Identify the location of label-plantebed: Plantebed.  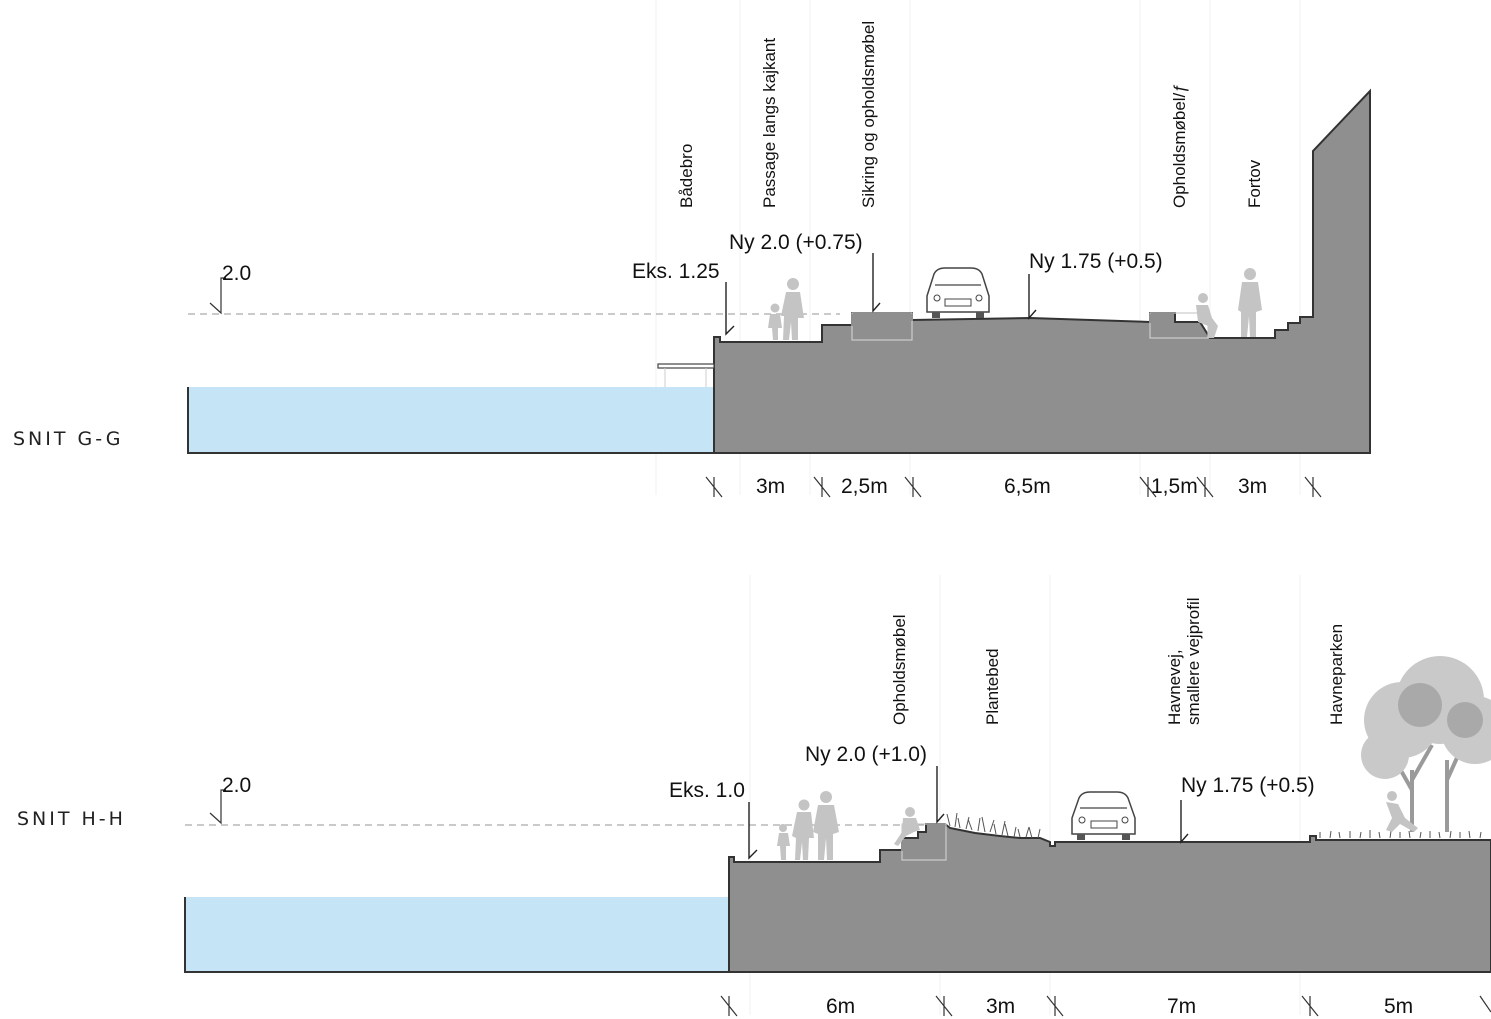
(992, 686).